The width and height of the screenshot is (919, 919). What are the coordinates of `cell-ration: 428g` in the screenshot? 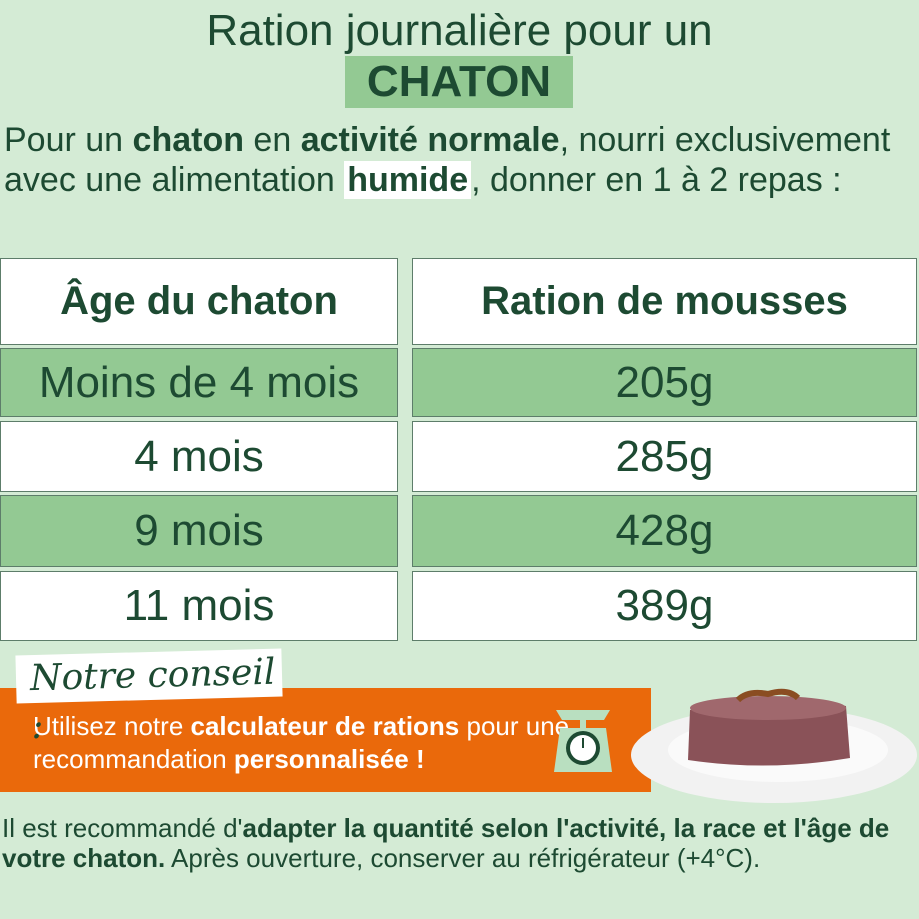 It's located at (664, 531).